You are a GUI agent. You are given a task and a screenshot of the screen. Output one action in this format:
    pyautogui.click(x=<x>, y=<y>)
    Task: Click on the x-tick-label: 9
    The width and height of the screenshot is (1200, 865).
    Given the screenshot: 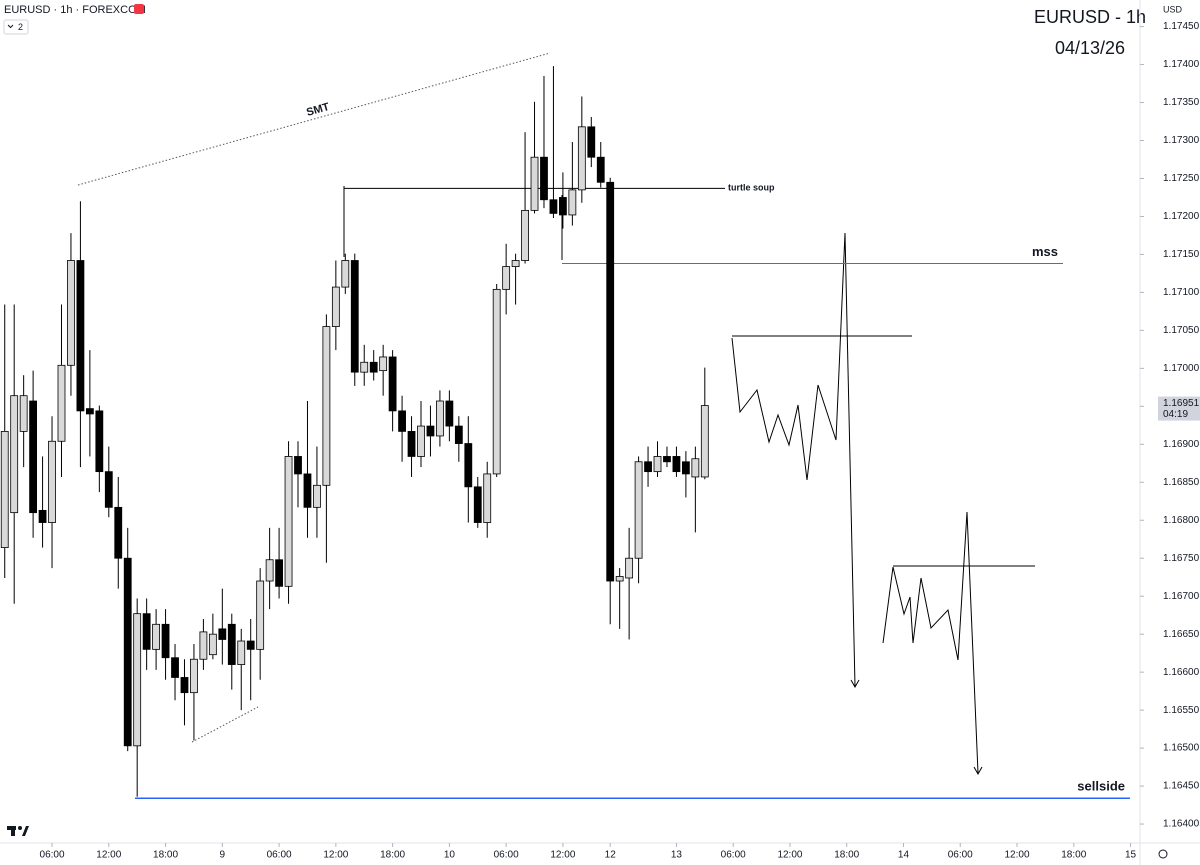 What is the action you would take?
    pyautogui.click(x=223, y=855)
    